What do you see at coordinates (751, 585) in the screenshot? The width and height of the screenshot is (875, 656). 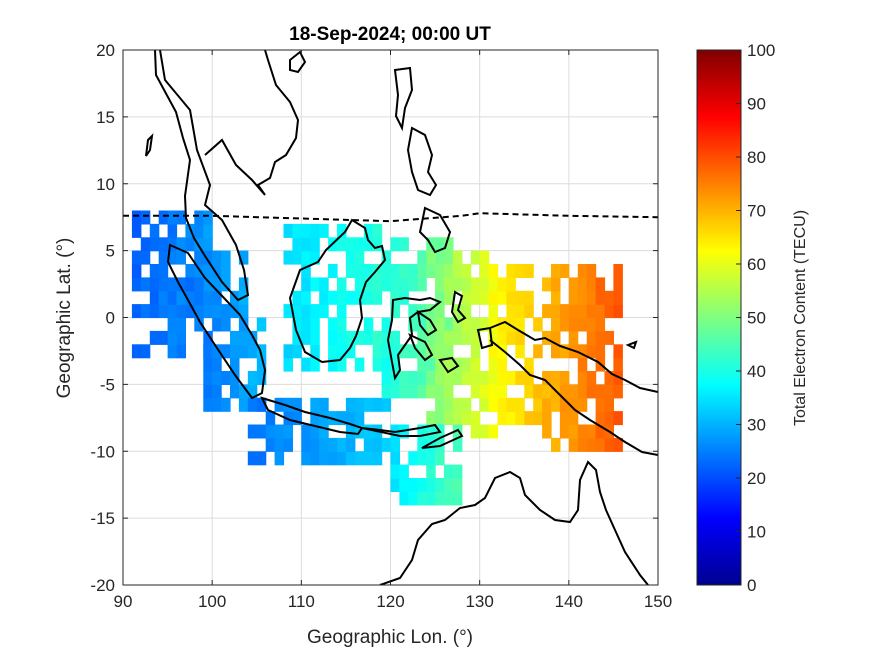 I see `colorbar-tick-label: 0` at bounding box center [751, 585].